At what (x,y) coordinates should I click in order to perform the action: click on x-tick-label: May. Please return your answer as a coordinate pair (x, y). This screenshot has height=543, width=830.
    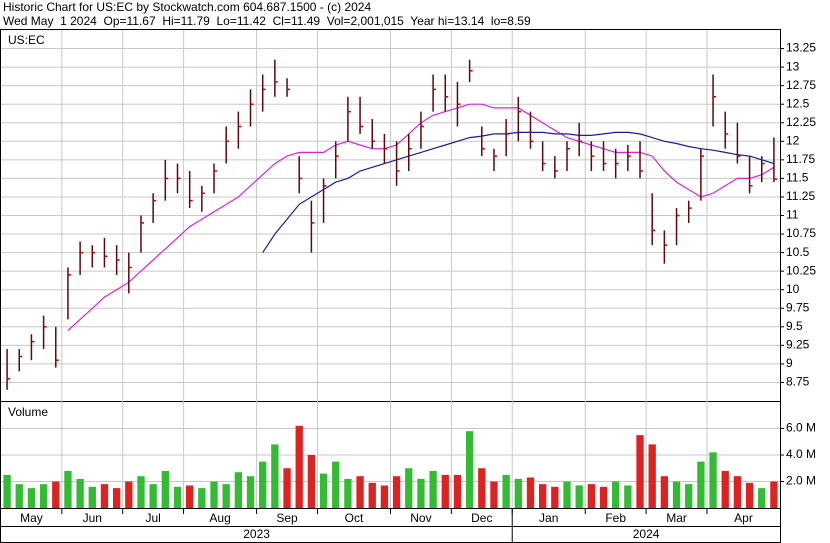
    Looking at the image, I should click on (31, 518).